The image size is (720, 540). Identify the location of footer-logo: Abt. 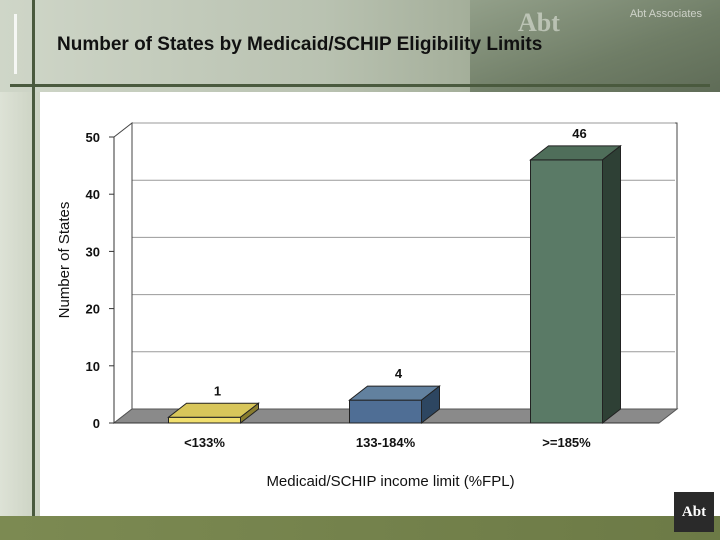
(694, 512).